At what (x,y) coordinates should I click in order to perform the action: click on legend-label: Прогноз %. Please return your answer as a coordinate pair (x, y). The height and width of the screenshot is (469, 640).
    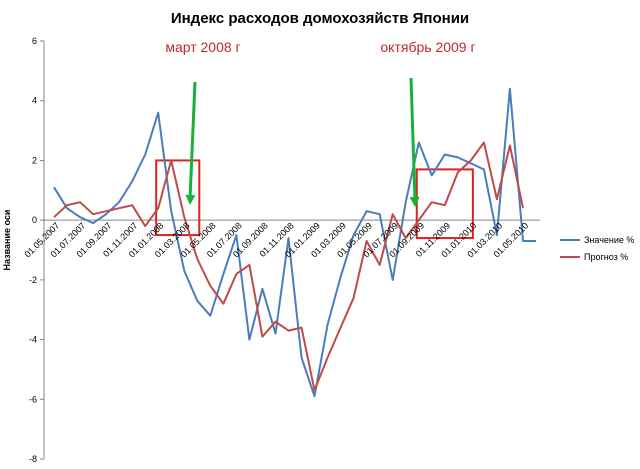
    Looking at the image, I should click on (606, 257).